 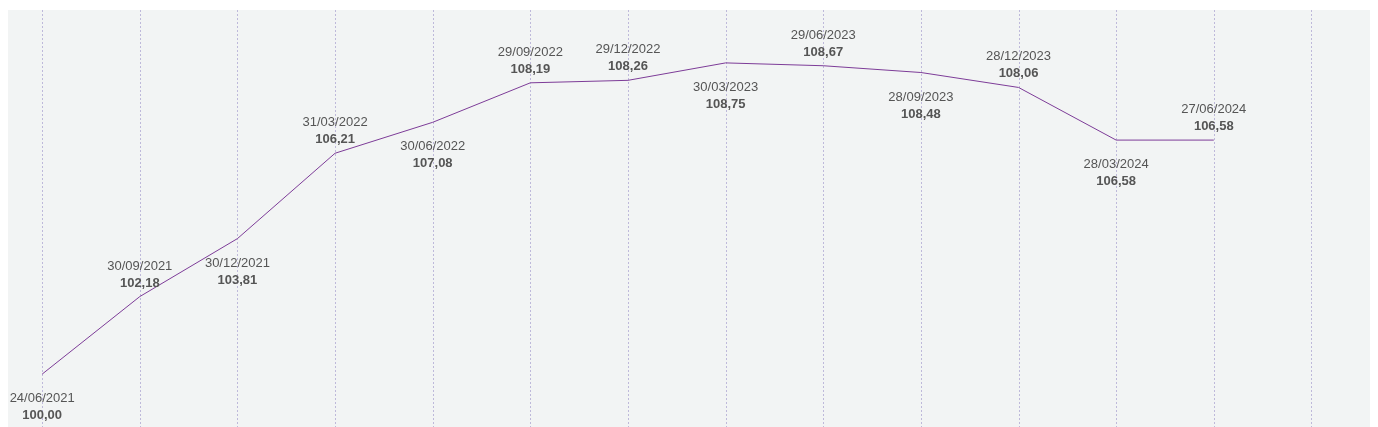 What do you see at coordinates (628, 66) in the screenshot?
I see `data-label: 108,26` at bounding box center [628, 66].